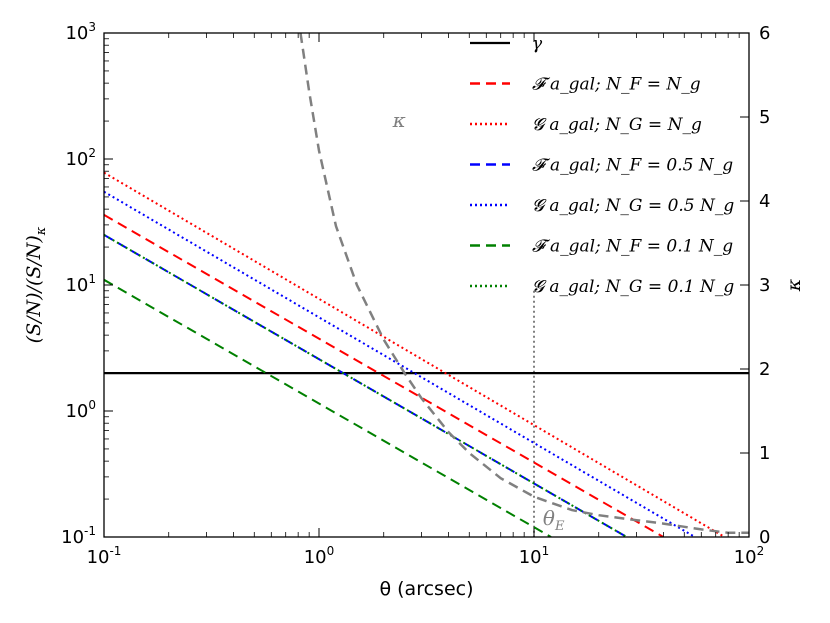 The width and height of the screenshot is (830, 623). What do you see at coordinates (764, 285) in the screenshot?
I see `y-tick-label-right-3: 3` at bounding box center [764, 285].